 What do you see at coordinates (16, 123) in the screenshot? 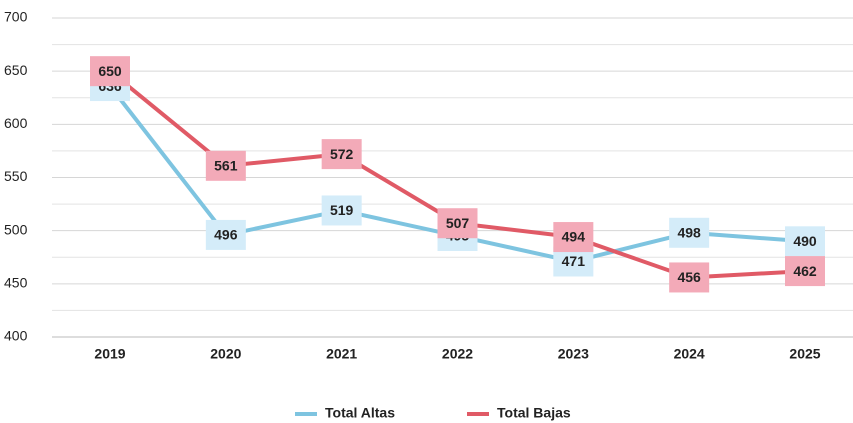
I see `y-tick-label: 600` at bounding box center [16, 123].